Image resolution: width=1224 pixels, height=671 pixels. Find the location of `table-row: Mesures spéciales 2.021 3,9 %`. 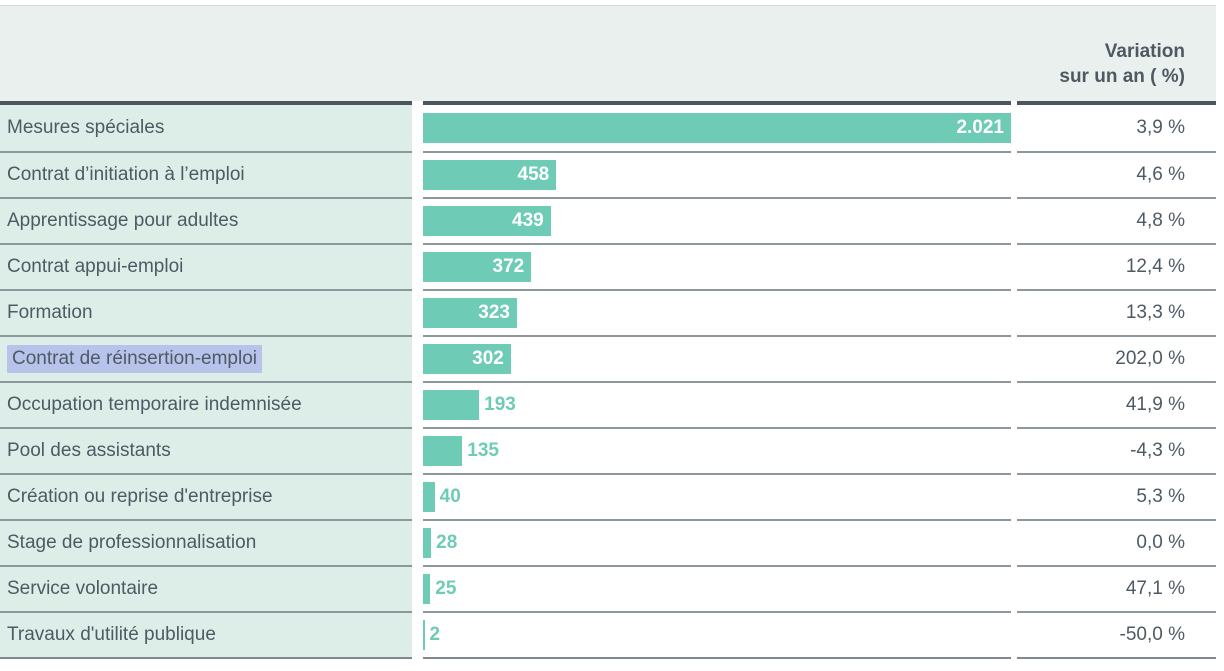

table-row: Mesures spéciales 2.021 3,9 % is located at coordinates (608, 128).